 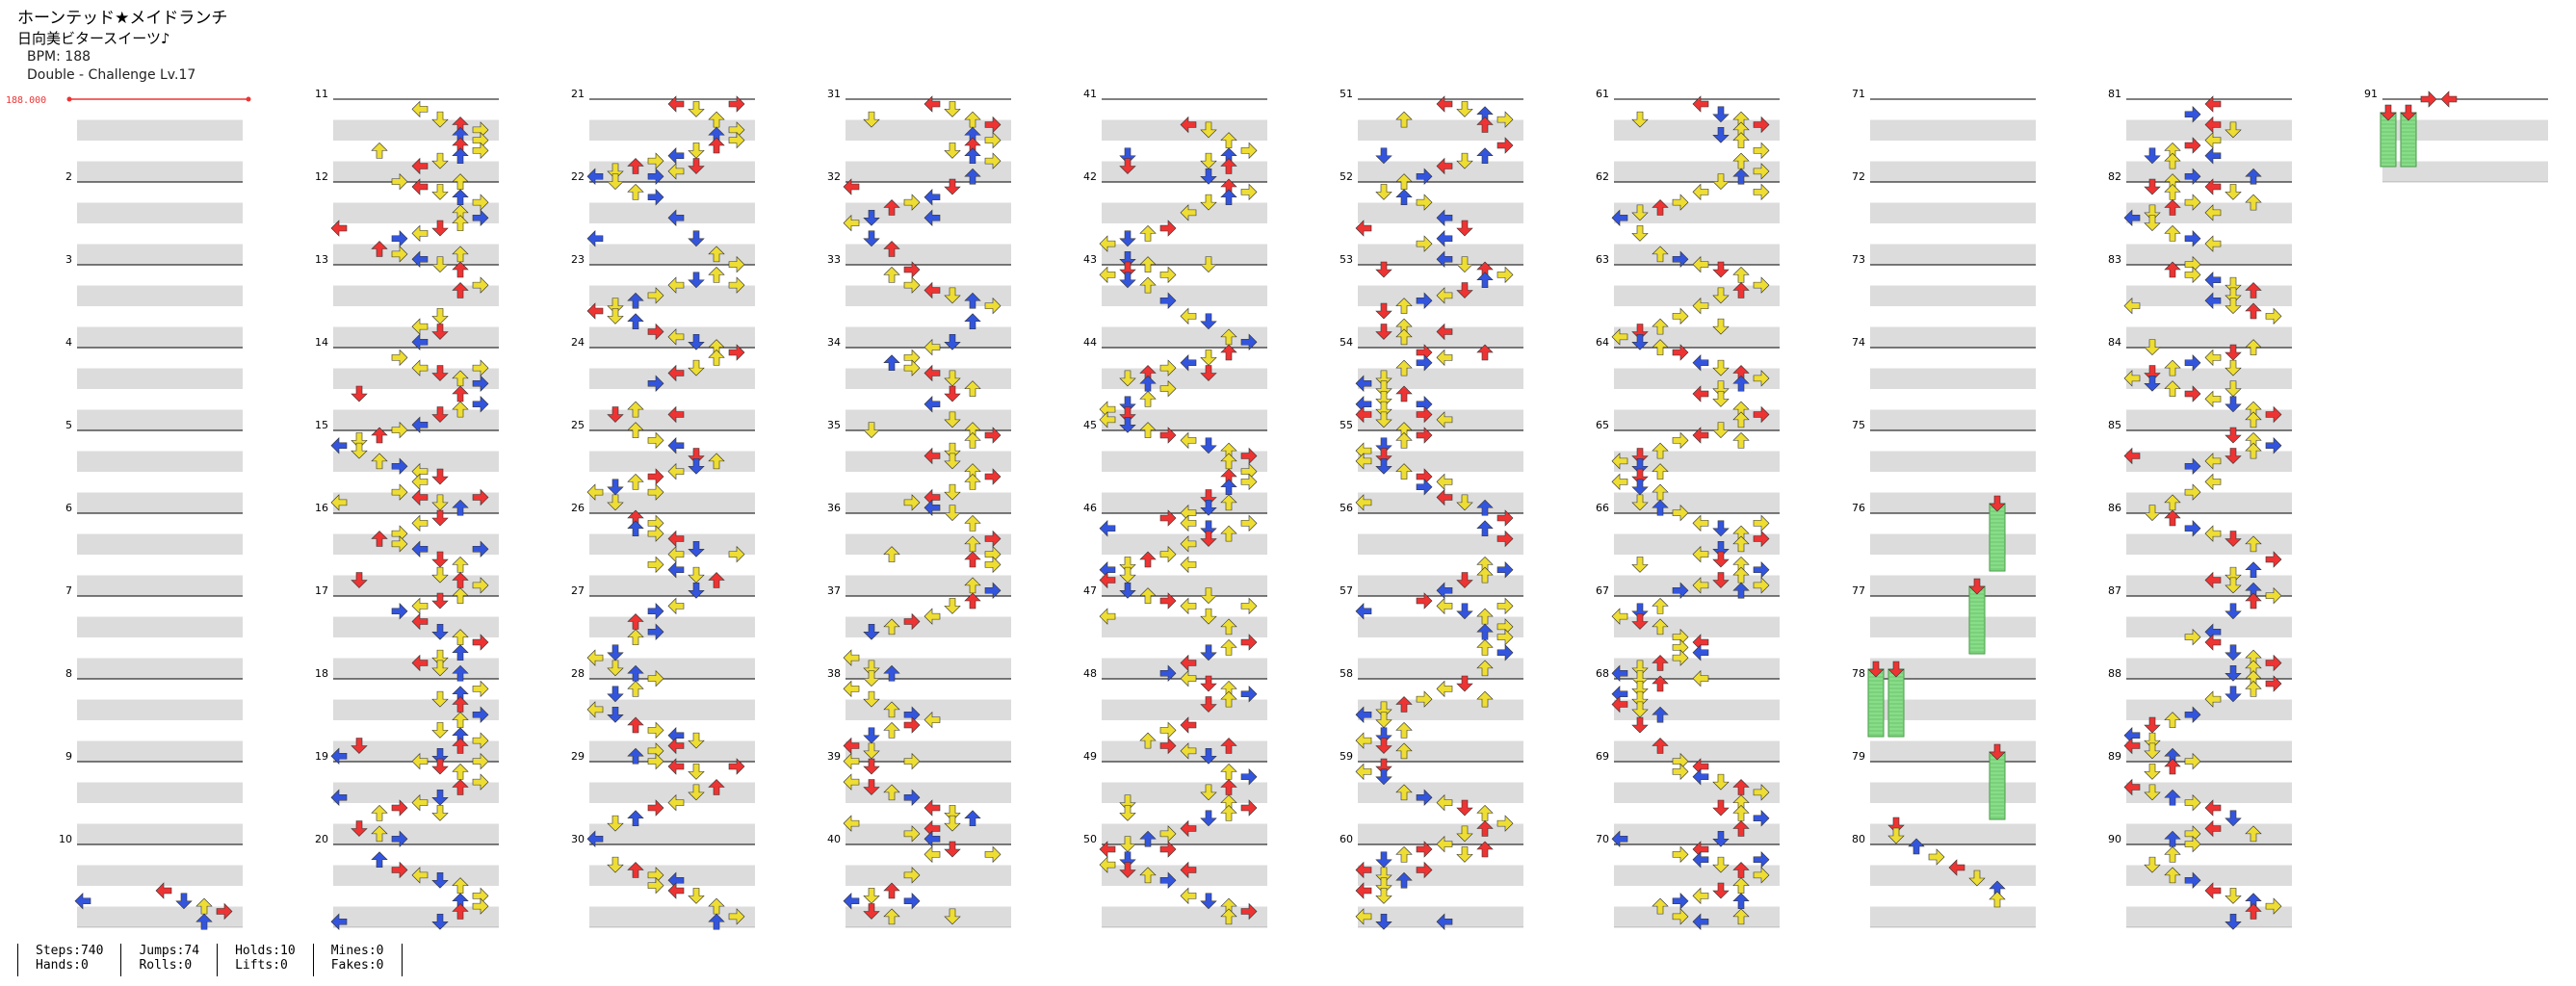 I want to click on measure-number: 44, so click(x=1090, y=342).